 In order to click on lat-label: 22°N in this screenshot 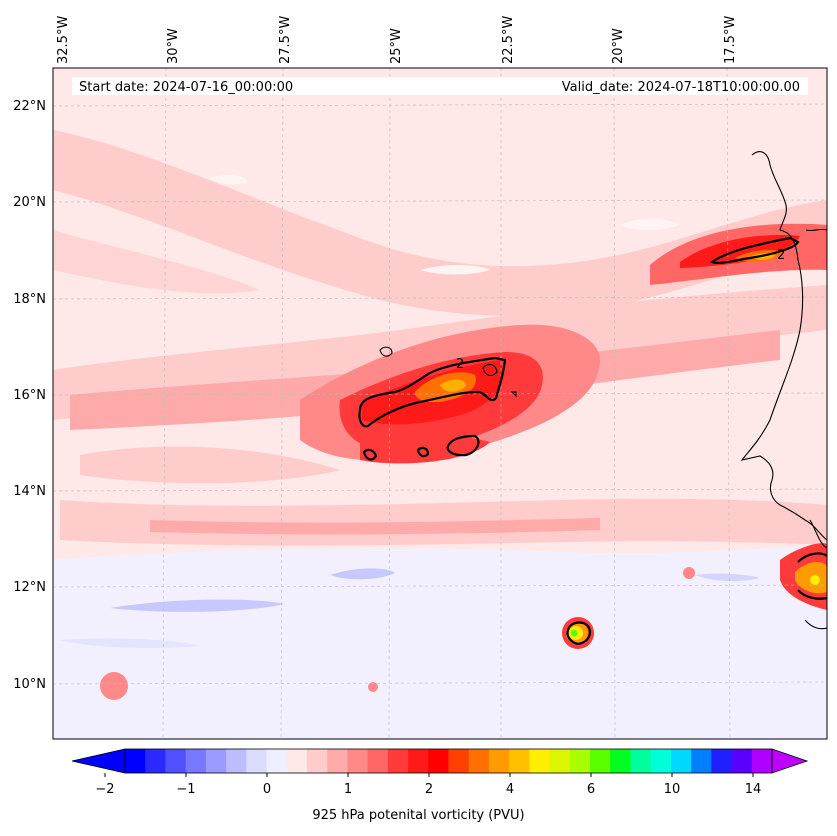, I will do `click(29, 106)`.